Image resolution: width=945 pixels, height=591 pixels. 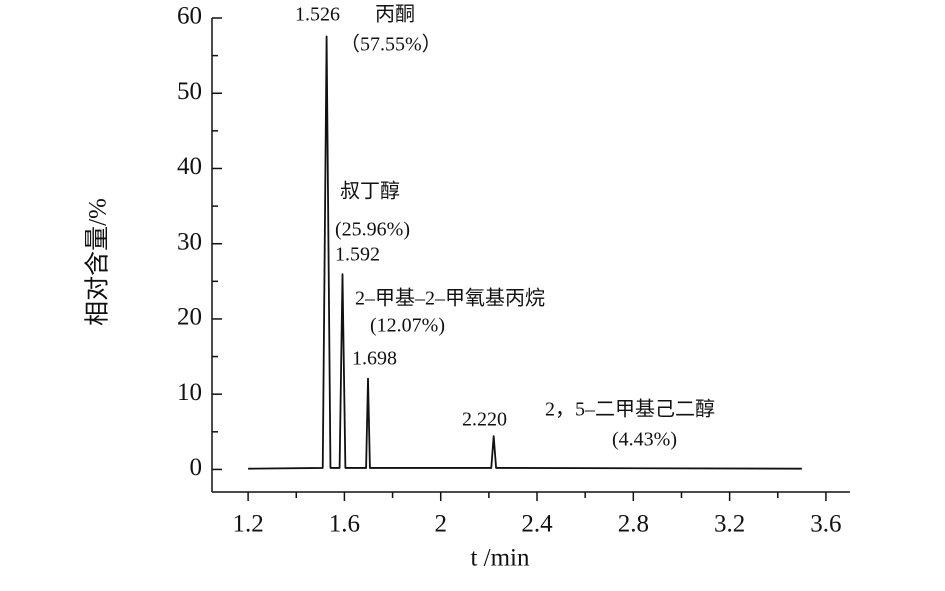 What do you see at coordinates (344, 524) in the screenshot?
I see `x-tick-label: 1.6` at bounding box center [344, 524].